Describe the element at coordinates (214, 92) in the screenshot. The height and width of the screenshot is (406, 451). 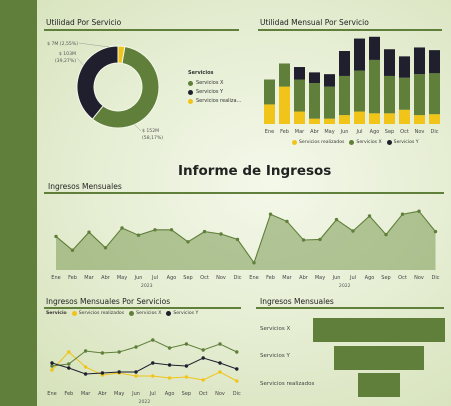
I see `donut-legend-item: Servicios Y` at that location.